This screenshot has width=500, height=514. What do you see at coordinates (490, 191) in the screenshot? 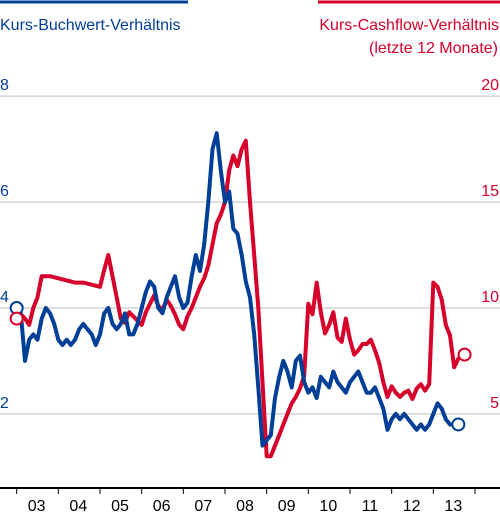
I see `y-right-tick-label: 15` at bounding box center [490, 191].